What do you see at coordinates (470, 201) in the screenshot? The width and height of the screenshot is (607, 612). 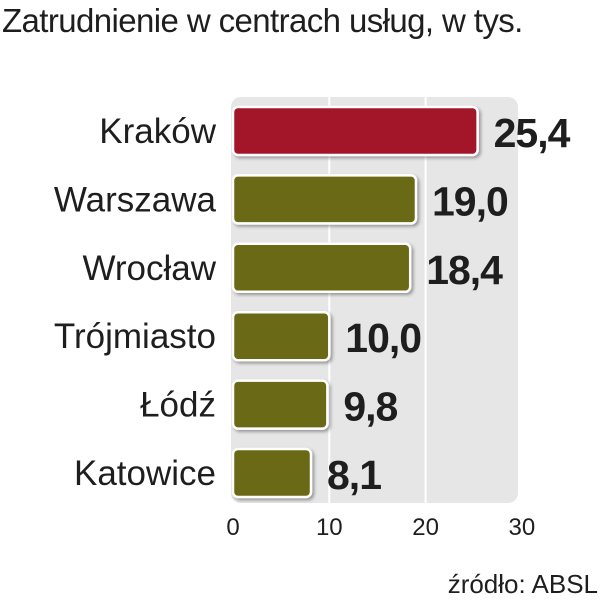 I see `value-label: 19,0` at bounding box center [470, 201].